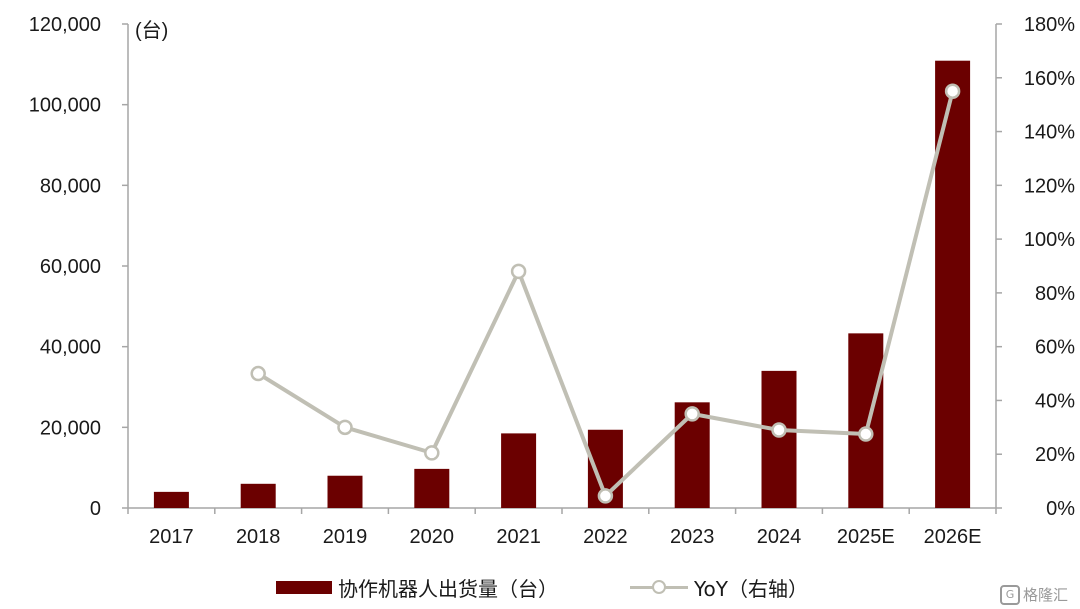 The height and width of the screenshot is (609, 1080). Describe the element at coordinates (779, 537) in the screenshot. I see `x-axis-tick-label: 2024` at that location.